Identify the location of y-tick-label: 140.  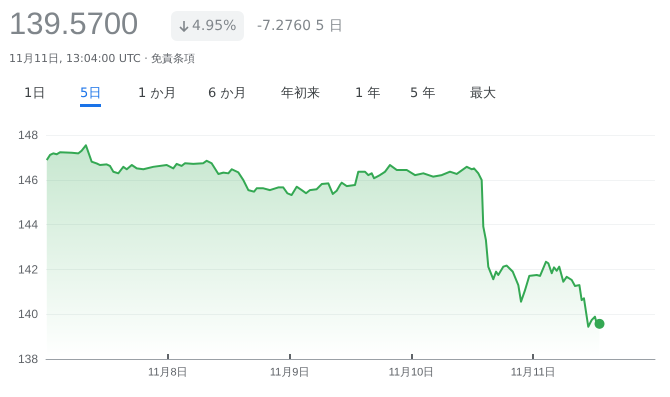
(28, 314).